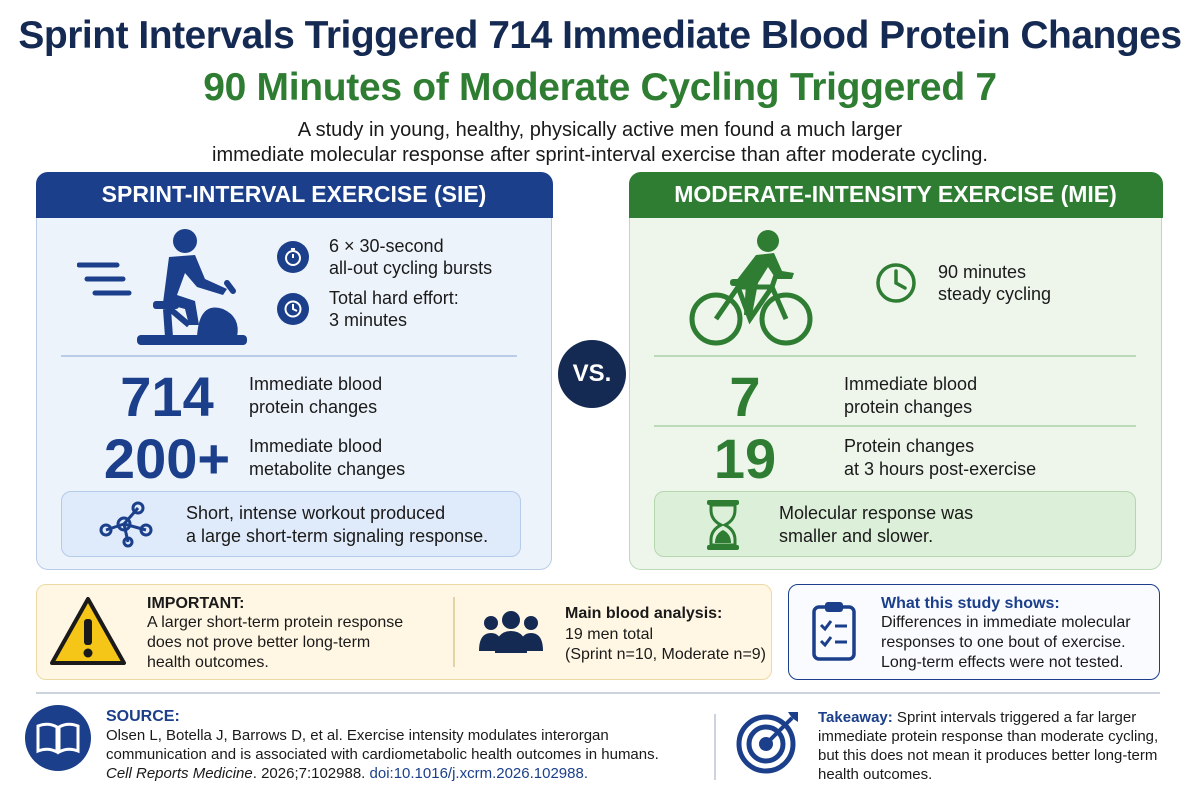  I want to click on sprint-metabolite-label: Immediate blood metabolite changes, so click(327, 458).